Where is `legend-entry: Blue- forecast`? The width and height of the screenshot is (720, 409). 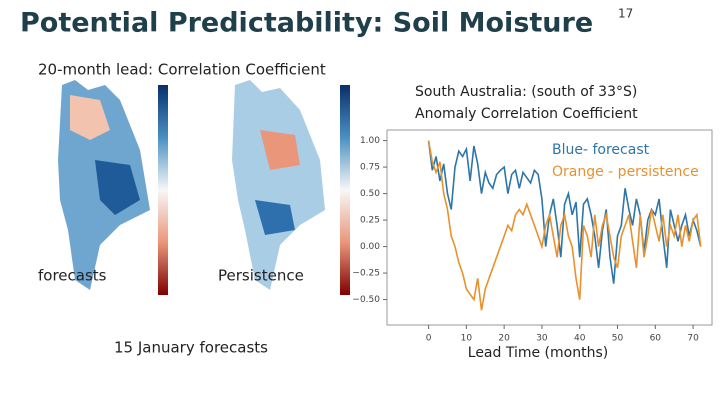 legend-entry: Blue- forecast is located at coordinates (601, 150).